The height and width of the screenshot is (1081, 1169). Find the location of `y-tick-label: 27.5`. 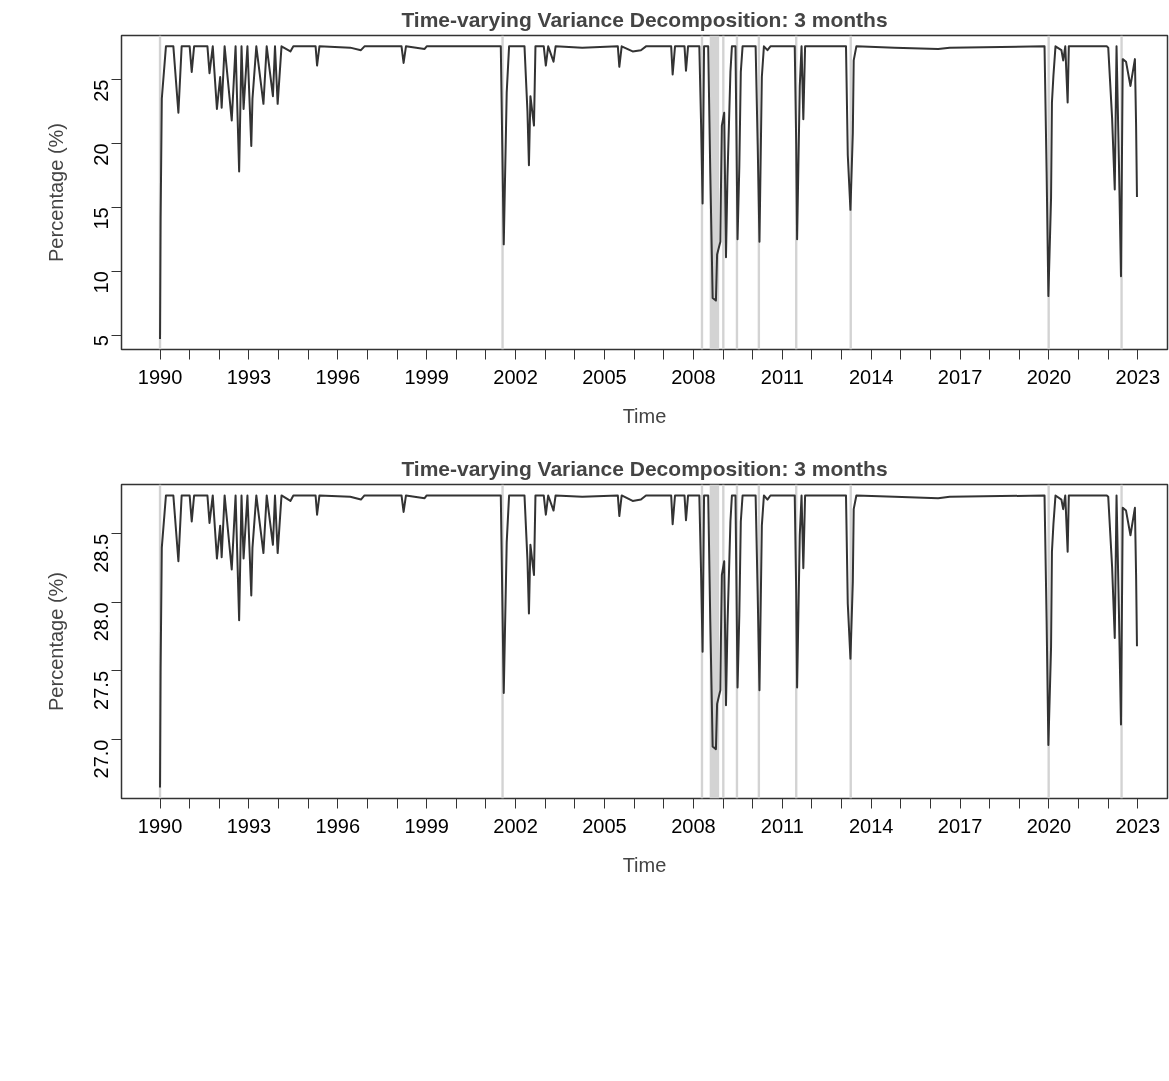

y-tick-label: 27.5 is located at coordinates (101, 690).